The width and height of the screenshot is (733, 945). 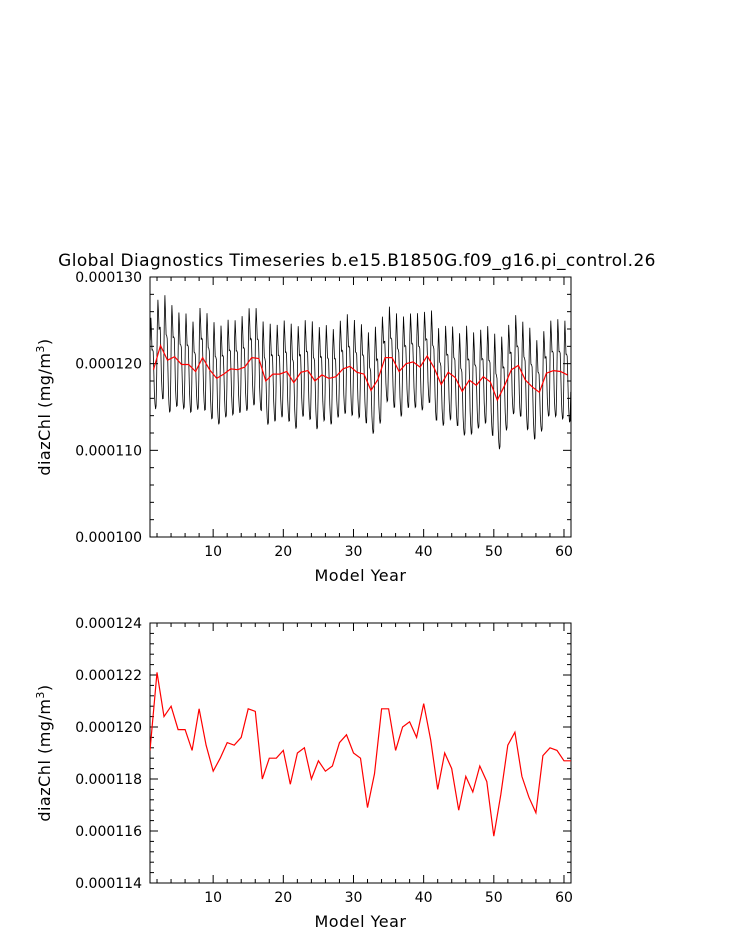 What do you see at coordinates (108, 278) in the screenshot?
I see `y-tick-label: 0.000130` at bounding box center [108, 278].